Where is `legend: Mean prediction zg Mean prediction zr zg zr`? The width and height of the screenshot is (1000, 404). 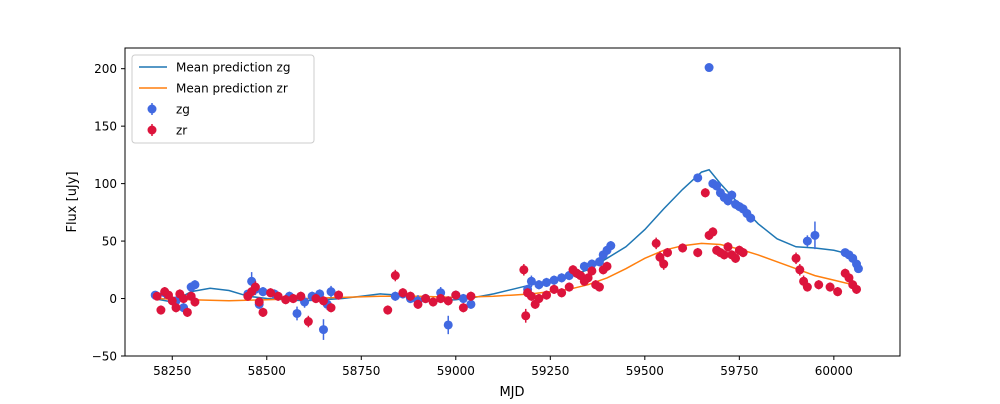 legend: Mean prediction zg Mean prediction zr zg zr is located at coordinates (223, 99).